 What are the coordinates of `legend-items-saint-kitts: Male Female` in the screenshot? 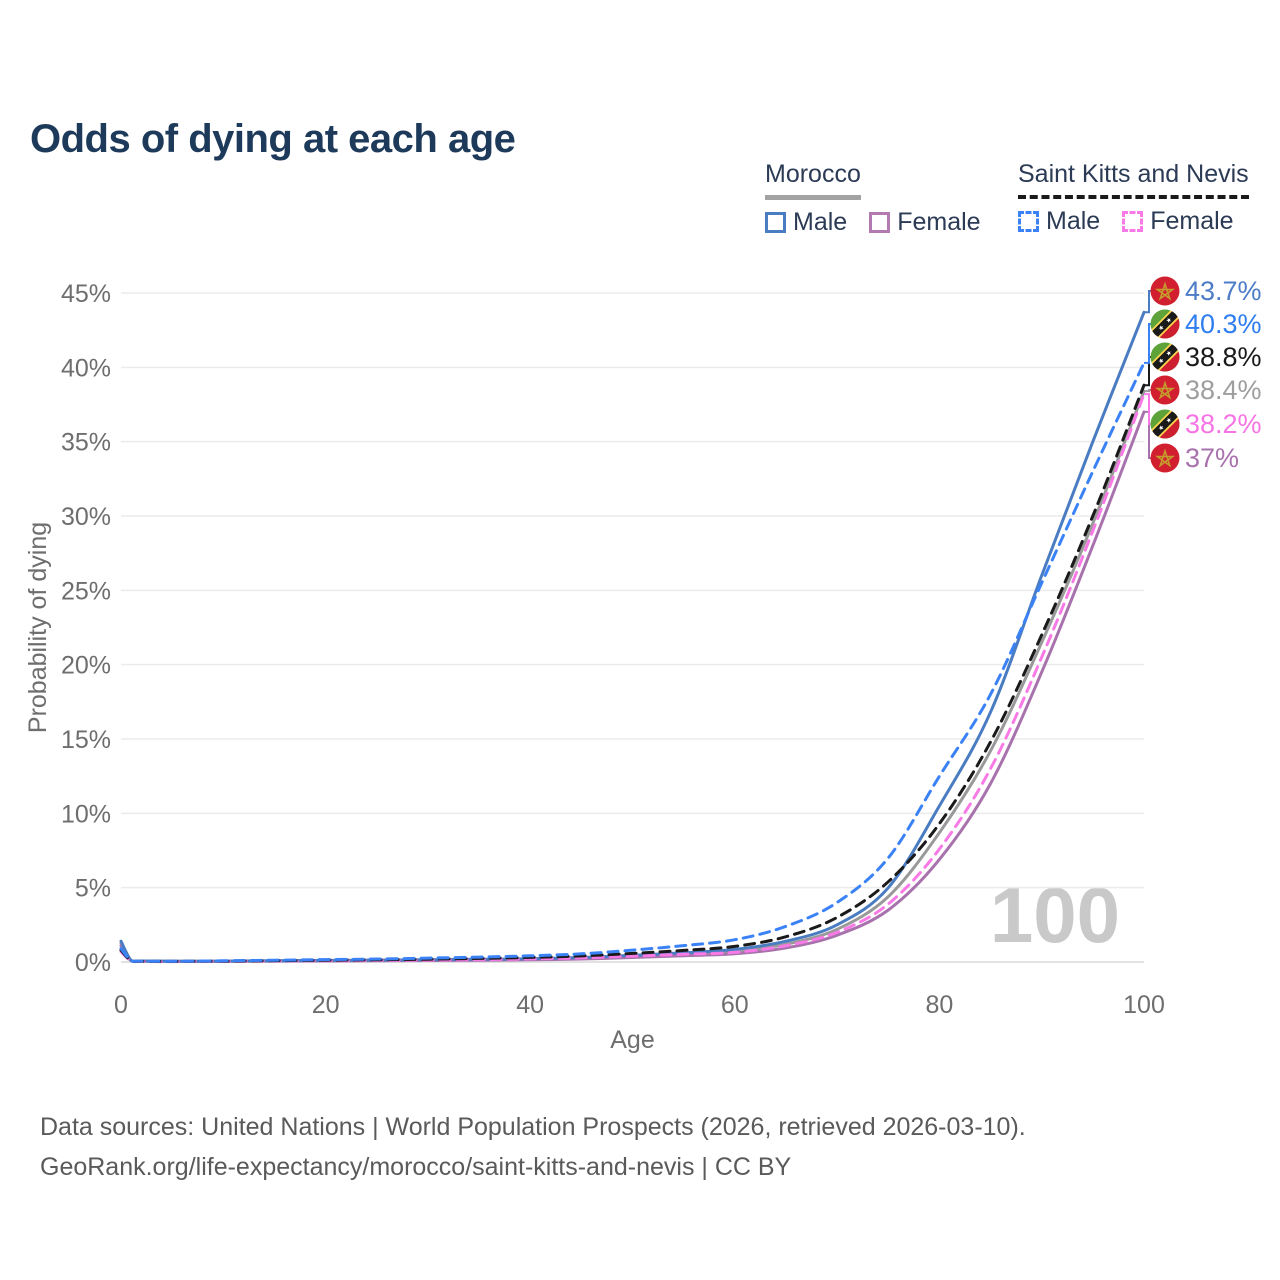 It's located at (1133, 221).